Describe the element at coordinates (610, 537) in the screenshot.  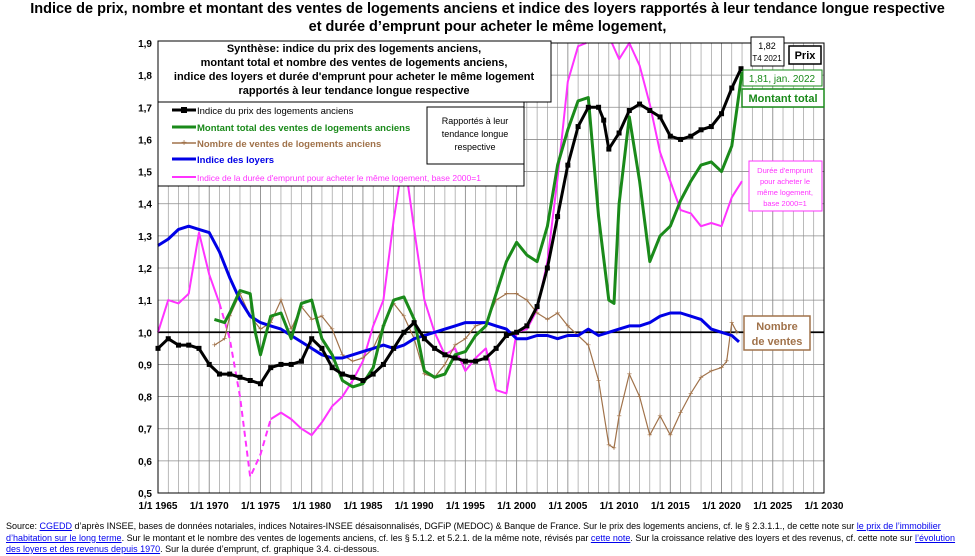
I see `footer-link: cette note` at that location.